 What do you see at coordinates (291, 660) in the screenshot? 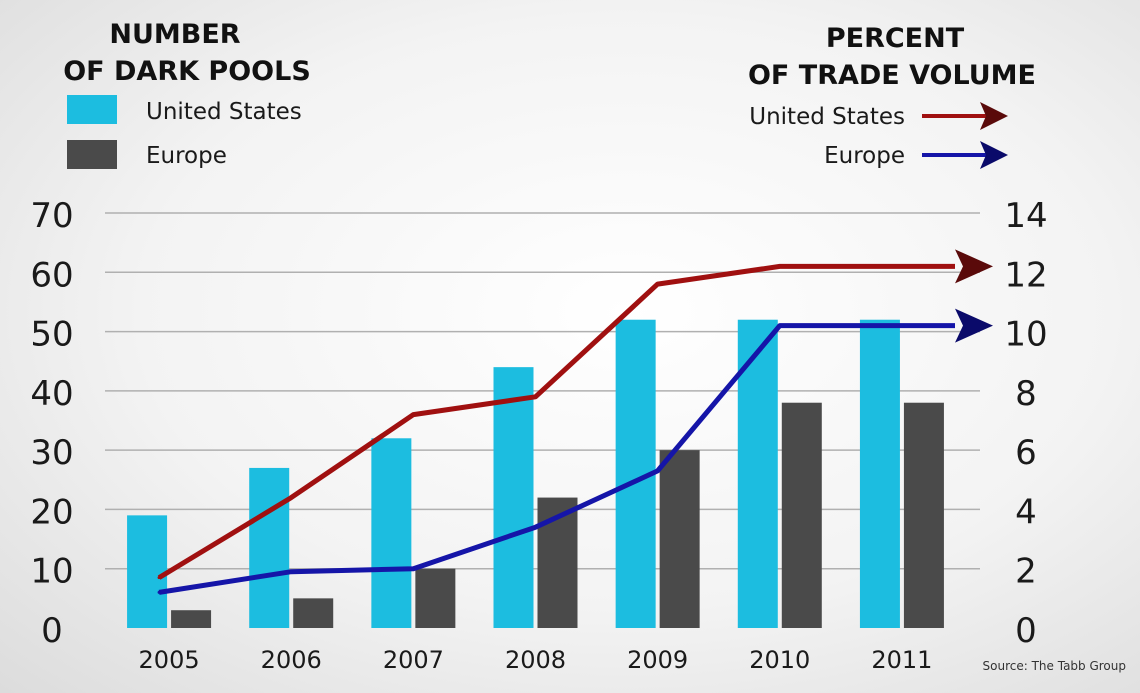
I see `x-tick-label: 2006` at bounding box center [291, 660].